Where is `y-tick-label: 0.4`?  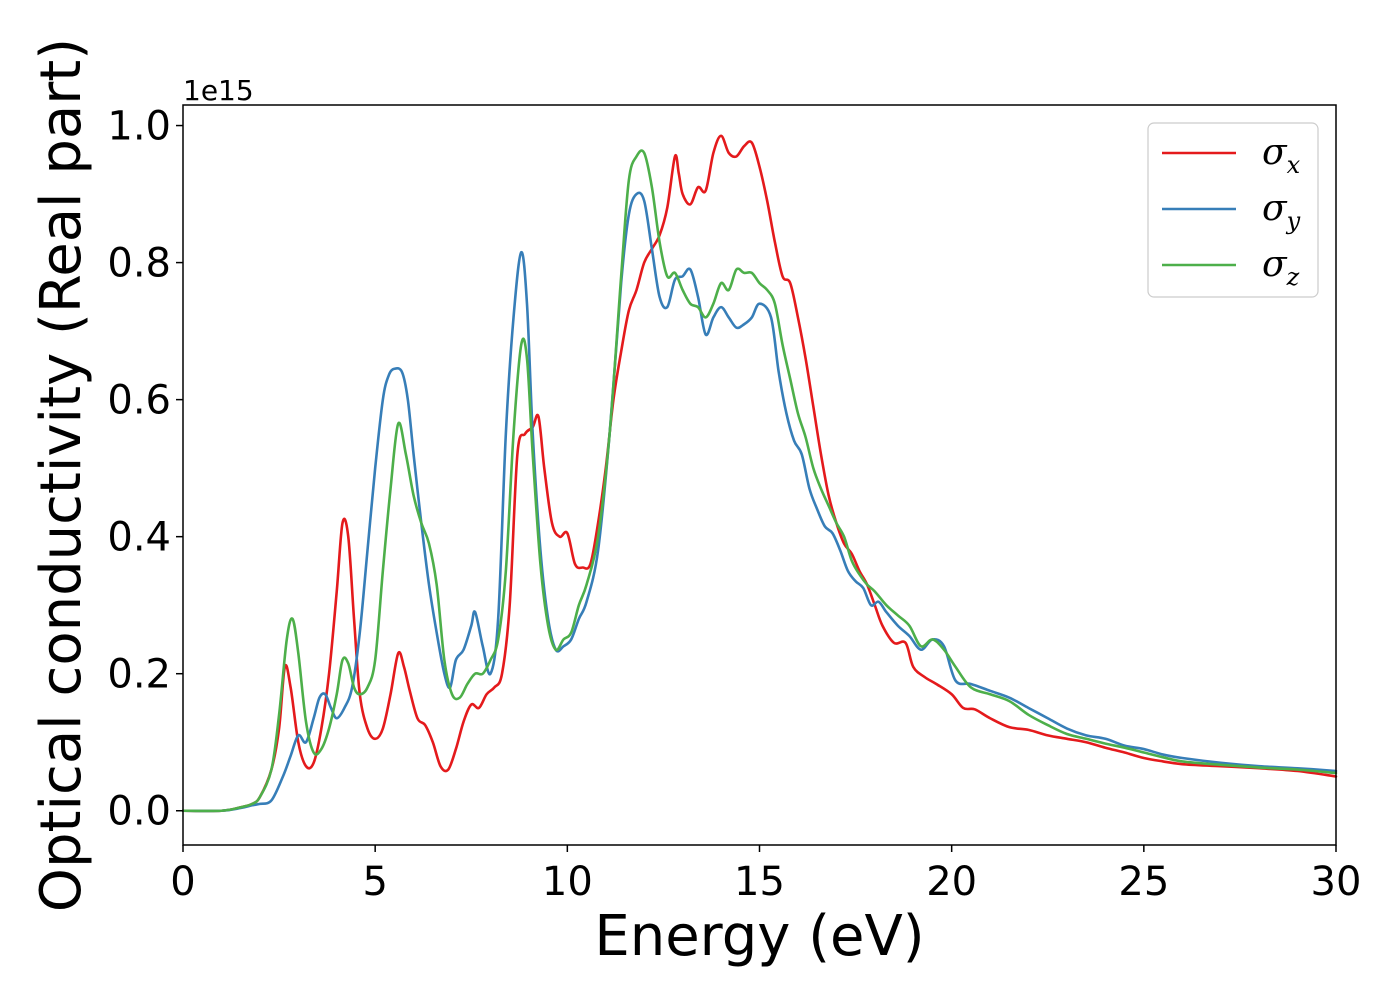
y-tick-label: 0.4 is located at coordinates (139, 538).